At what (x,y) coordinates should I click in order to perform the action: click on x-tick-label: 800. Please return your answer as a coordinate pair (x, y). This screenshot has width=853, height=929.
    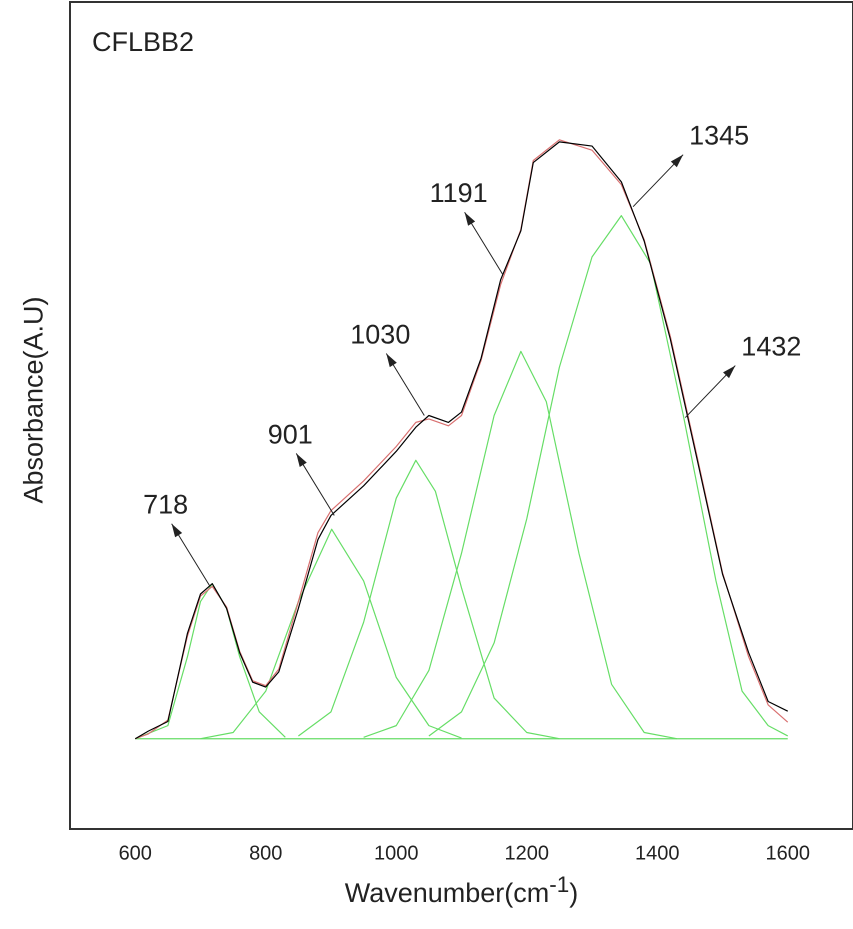
    Looking at the image, I should click on (265, 853).